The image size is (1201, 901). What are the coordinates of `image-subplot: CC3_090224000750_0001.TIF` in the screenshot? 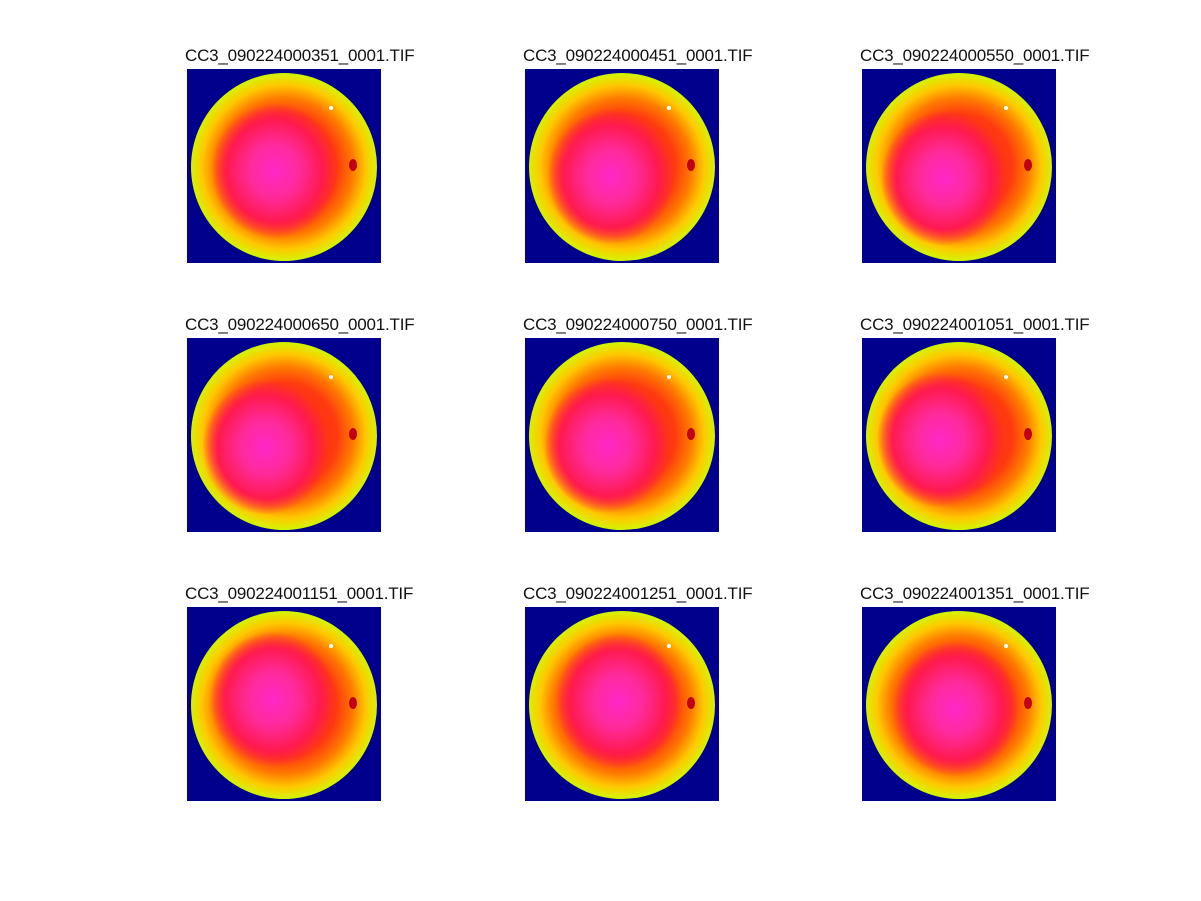 It's located at (659, 425).